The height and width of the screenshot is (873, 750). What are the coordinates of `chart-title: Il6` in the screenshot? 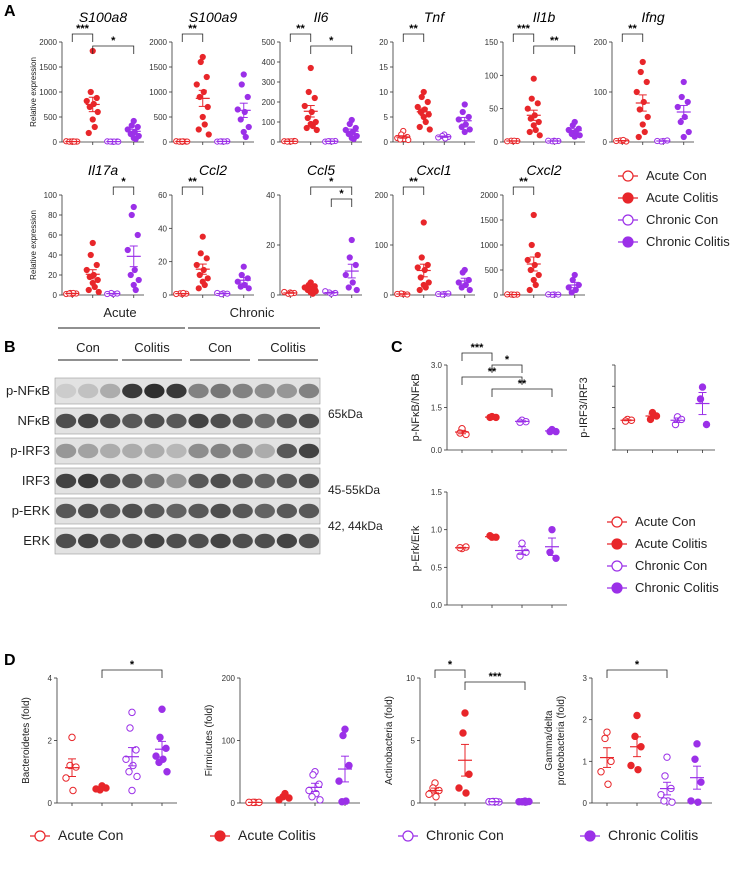 It's located at (321, 17).